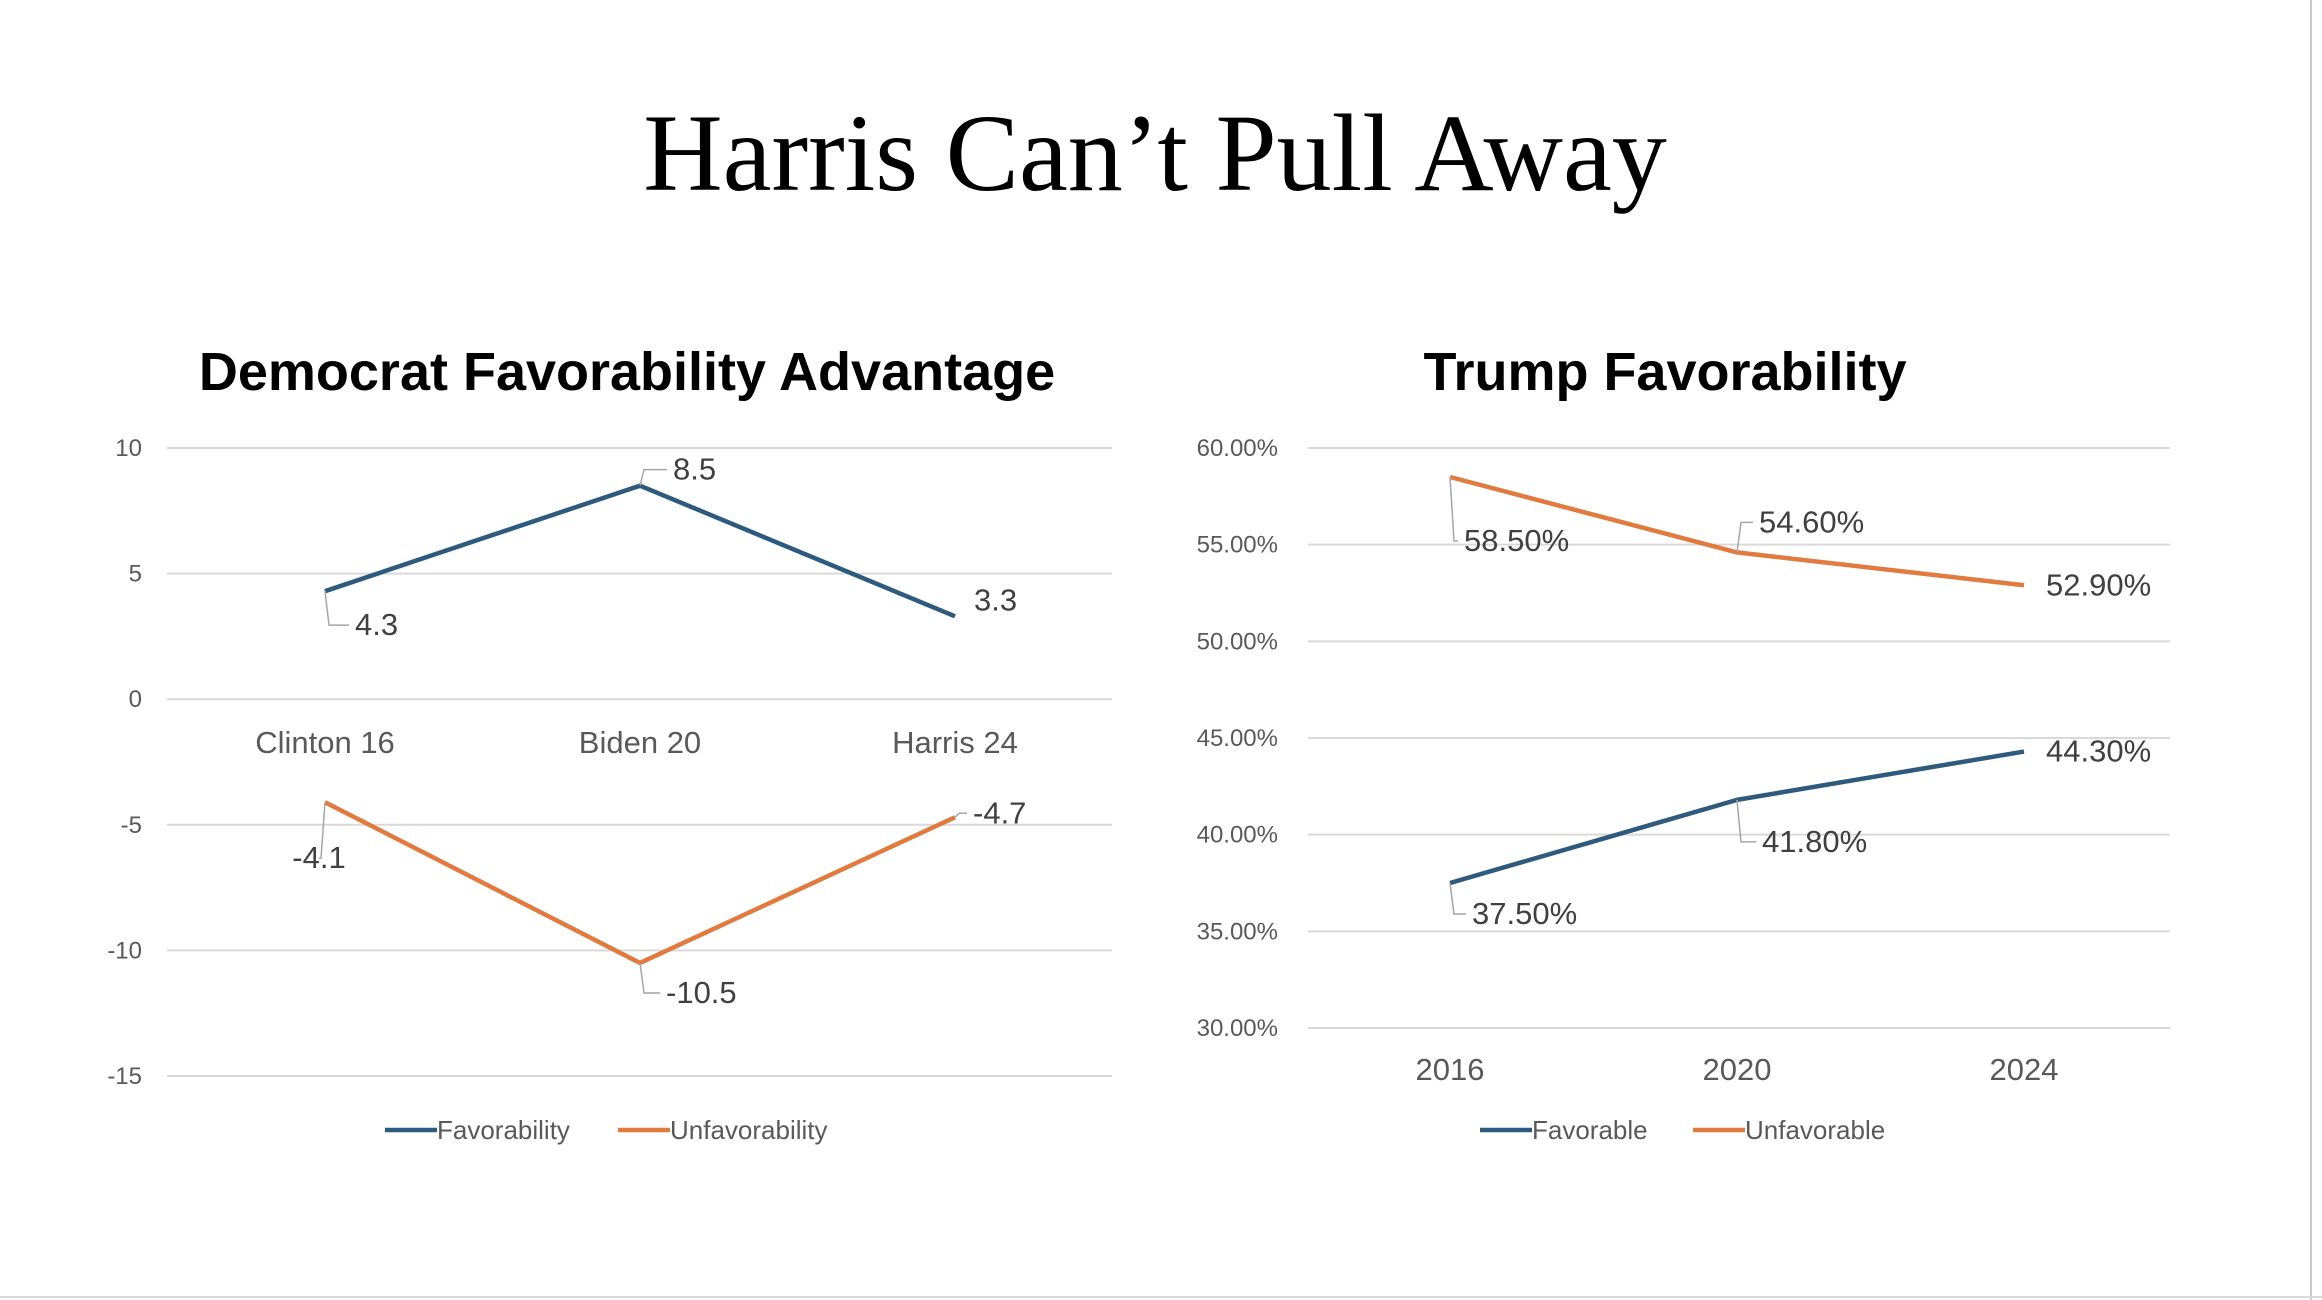 This screenshot has width=2322, height=1300. What do you see at coordinates (1237, 835) in the screenshot?
I see `y-tick-label: 40.00%` at bounding box center [1237, 835].